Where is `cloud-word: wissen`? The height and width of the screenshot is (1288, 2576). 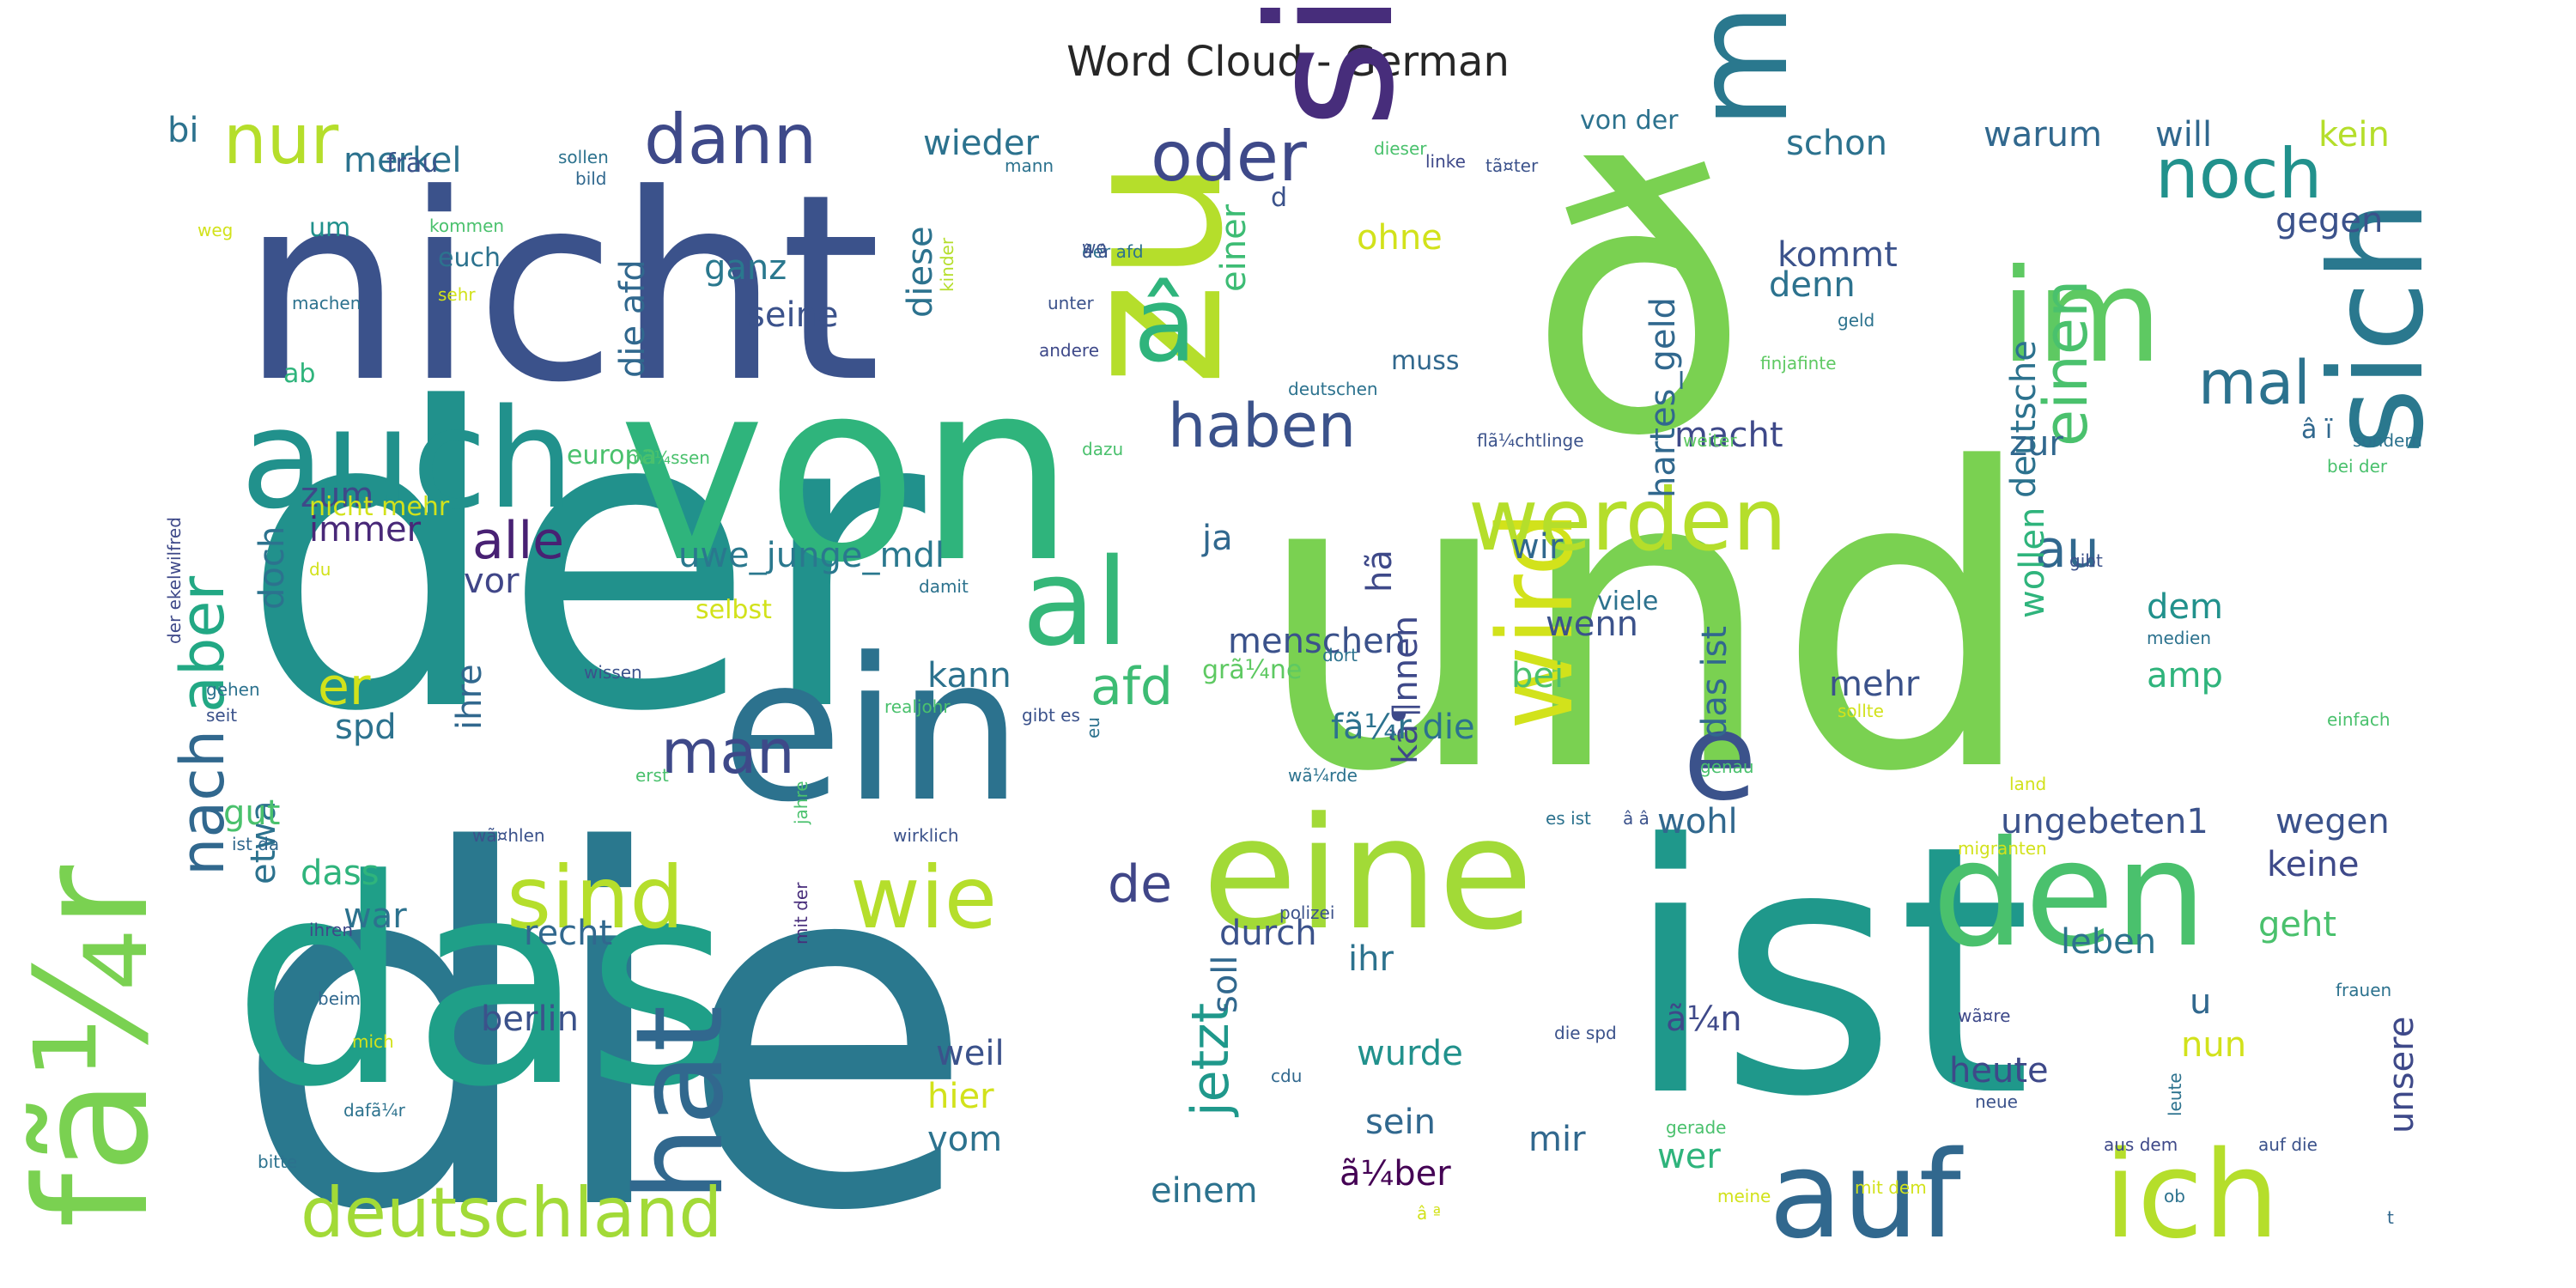 cloud-word: wissen is located at coordinates (613, 673).